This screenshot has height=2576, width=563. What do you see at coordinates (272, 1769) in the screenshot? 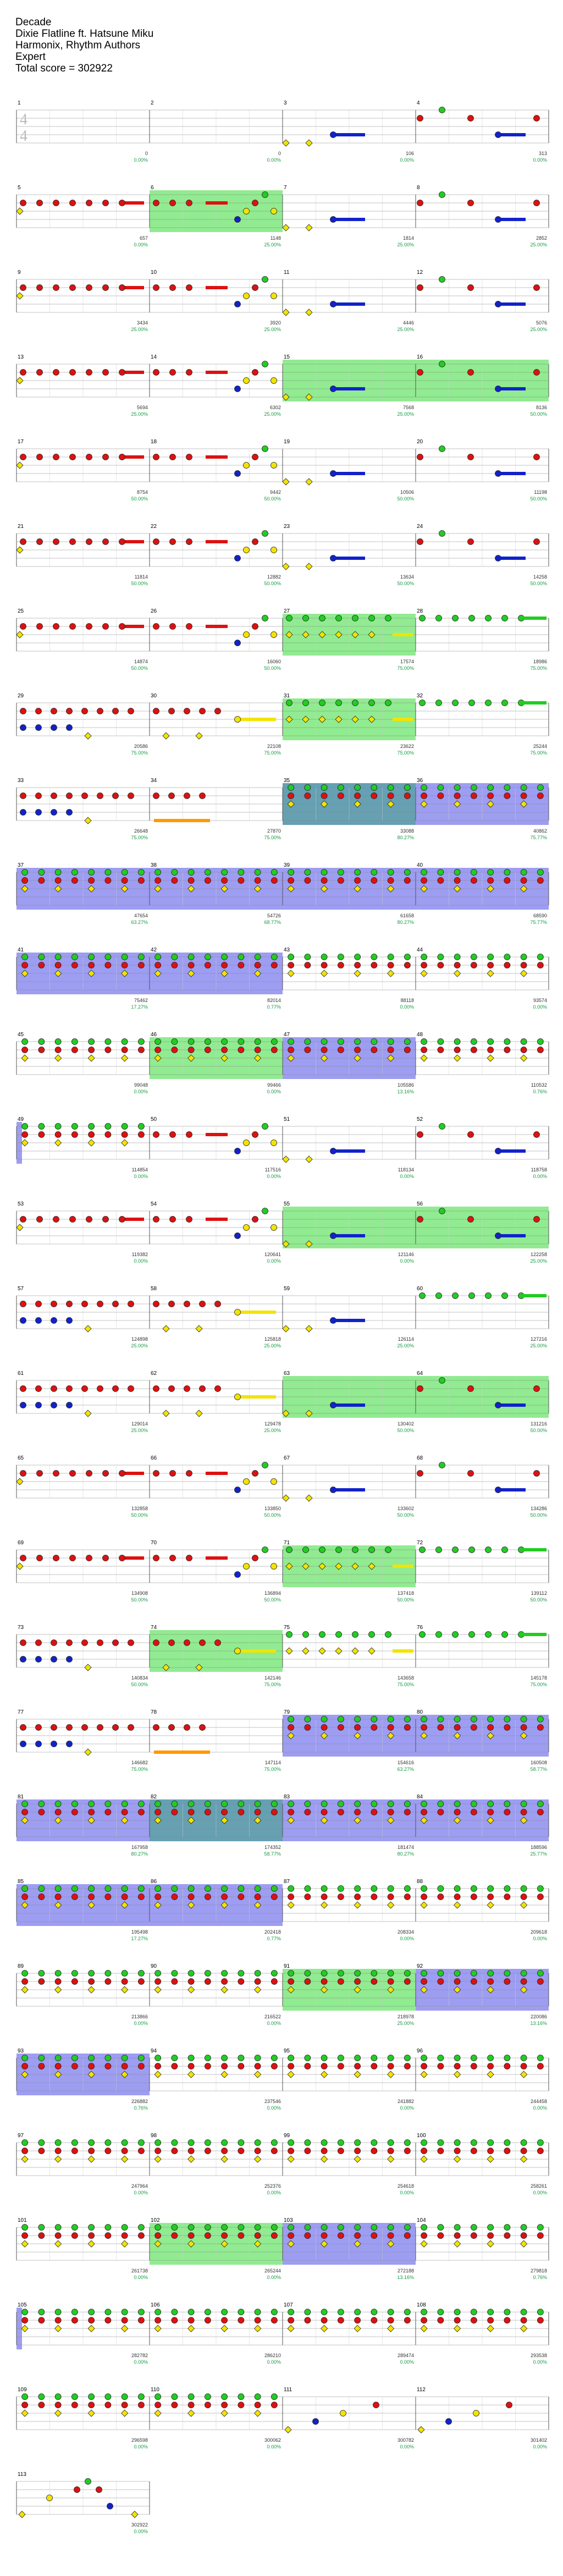
I see `measure-percent: 75.00%` at bounding box center [272, 1769].